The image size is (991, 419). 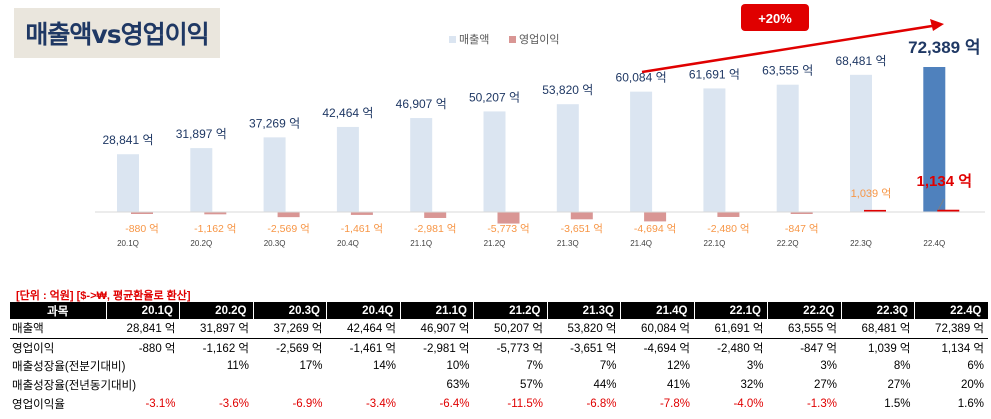 What do you see at coordinates (499, 366) in the screenshot?
I see `table-row: 매출성장율(전분기대비) 11% 17% 14% 10% 7% 7% 12% 3% 3% 8% 6%` at bounding box center [499, 366].